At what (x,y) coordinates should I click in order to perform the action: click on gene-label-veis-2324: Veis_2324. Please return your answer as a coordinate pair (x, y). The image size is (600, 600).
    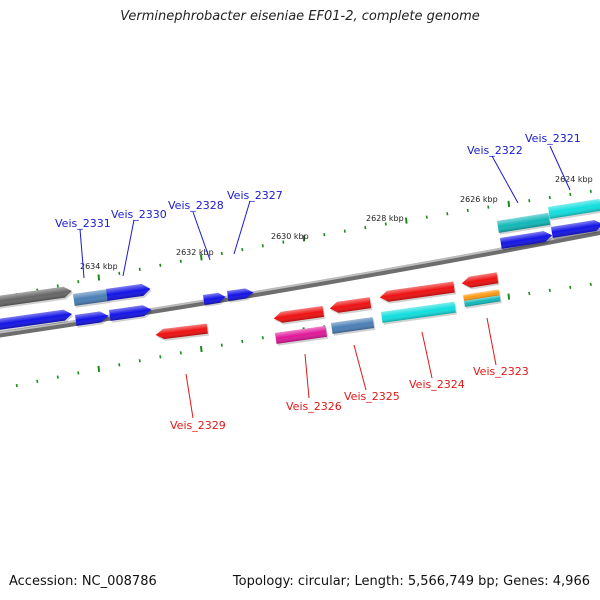
    Looking at the image, I should click on (437, 384).